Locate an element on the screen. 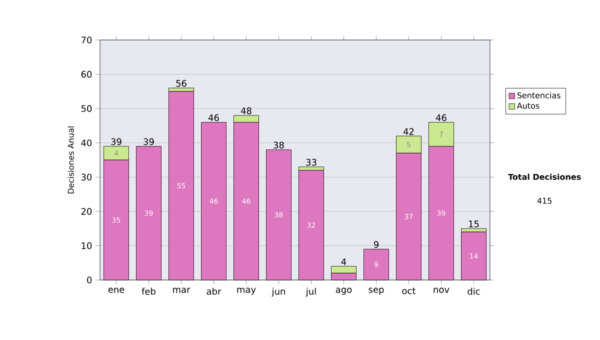 The width and height of the screenshot is (600, 340). total-label: 15 is located at coordinates (474, 224).